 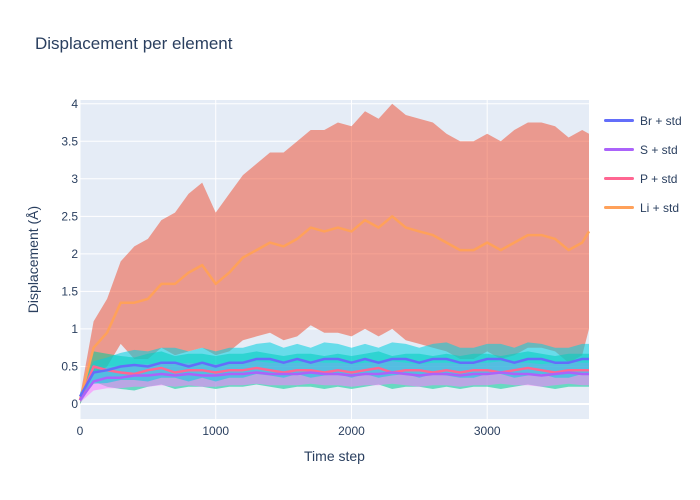 I want to click on legend-swatch-li, so click(x=619, y=207).